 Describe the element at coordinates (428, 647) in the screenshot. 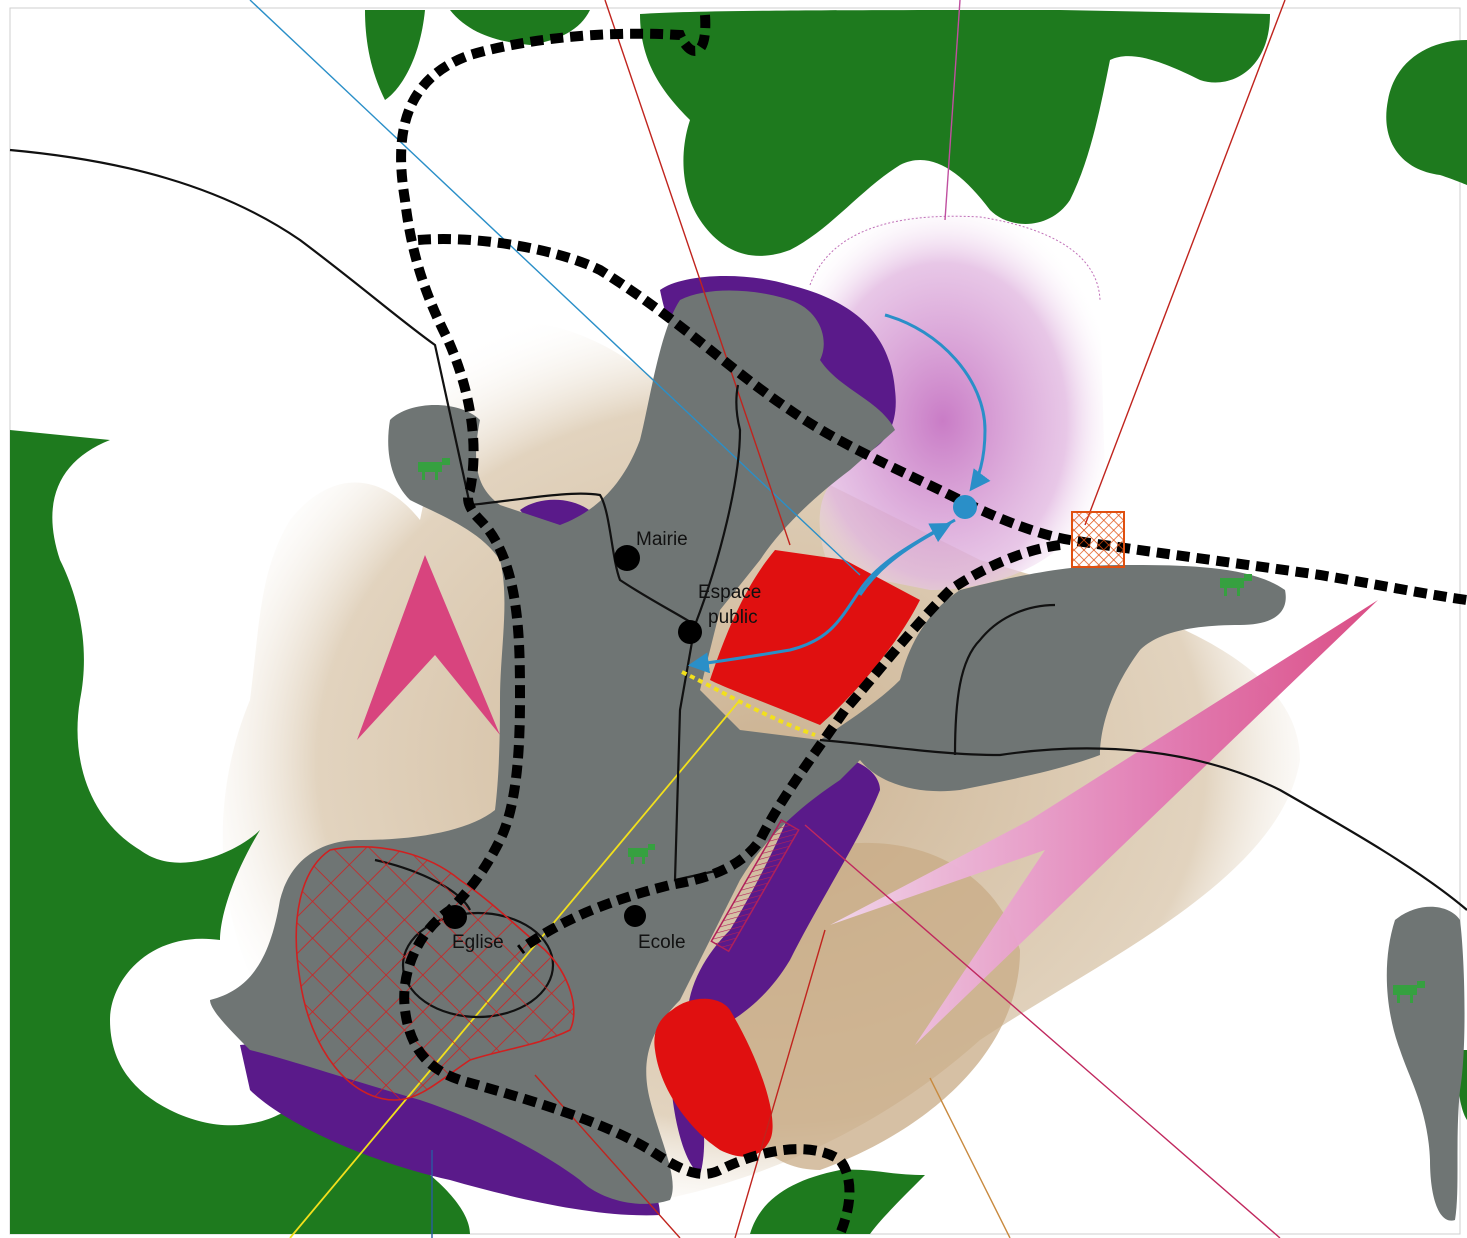

I see `development-arrow-west` at that location.